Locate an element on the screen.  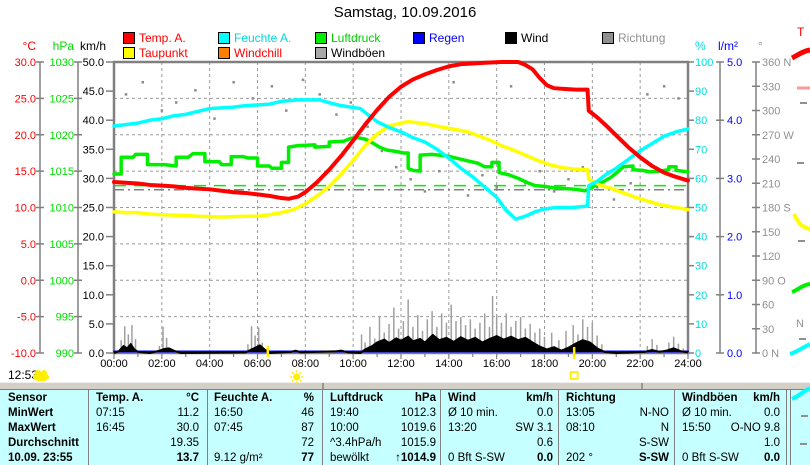
table-value: SW 3.1 is located at coordinates (534, 428).